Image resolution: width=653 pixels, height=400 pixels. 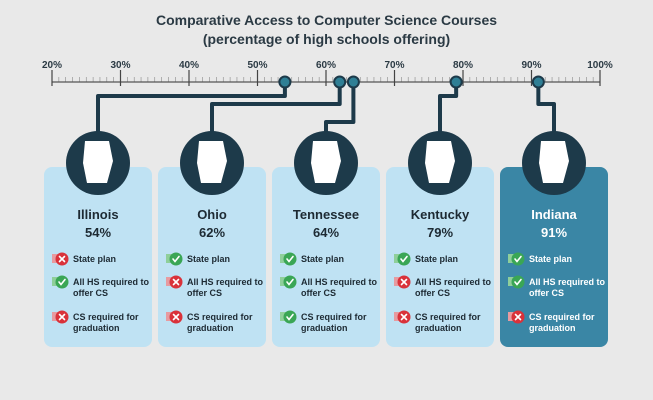 What do you see at coordinates (554, 214) in the screenshot?
I see `state-name: Indiana` at bounding box center [554, 214].